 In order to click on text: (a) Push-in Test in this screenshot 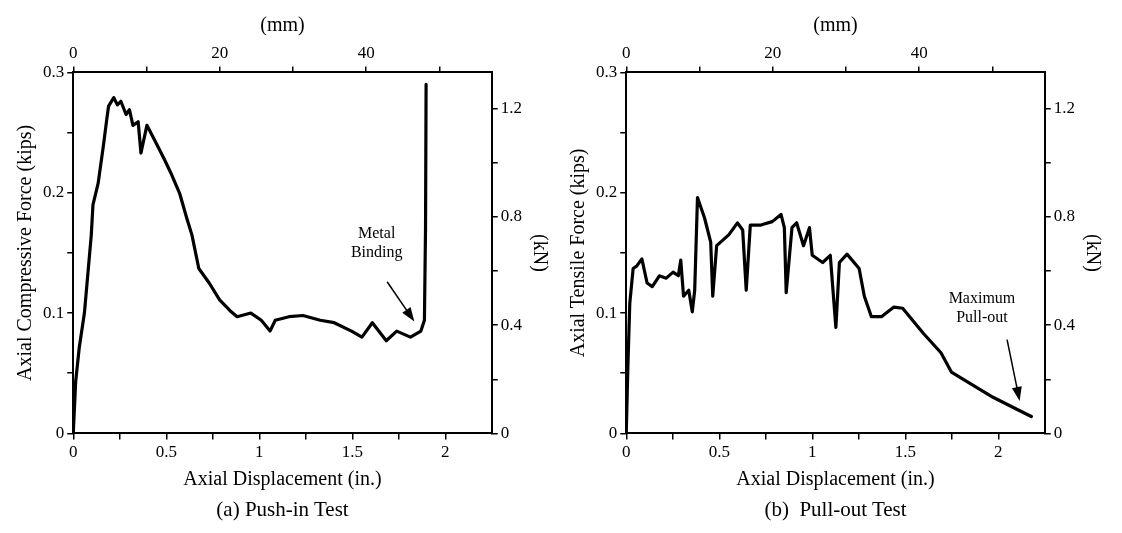, I will do `click(282, 508)`.